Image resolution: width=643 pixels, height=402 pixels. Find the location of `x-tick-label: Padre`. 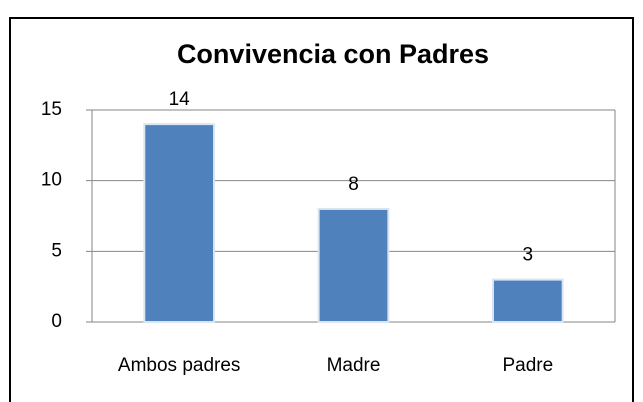

x-tick-label: Padre is located at coordinates (527, 365).